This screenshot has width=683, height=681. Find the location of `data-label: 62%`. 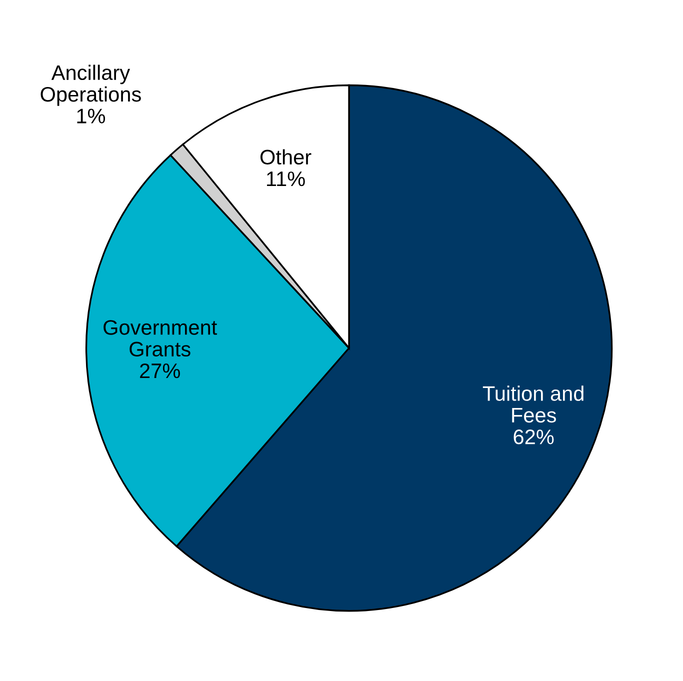

data-label: 62% is located at coordinates (534, 437).